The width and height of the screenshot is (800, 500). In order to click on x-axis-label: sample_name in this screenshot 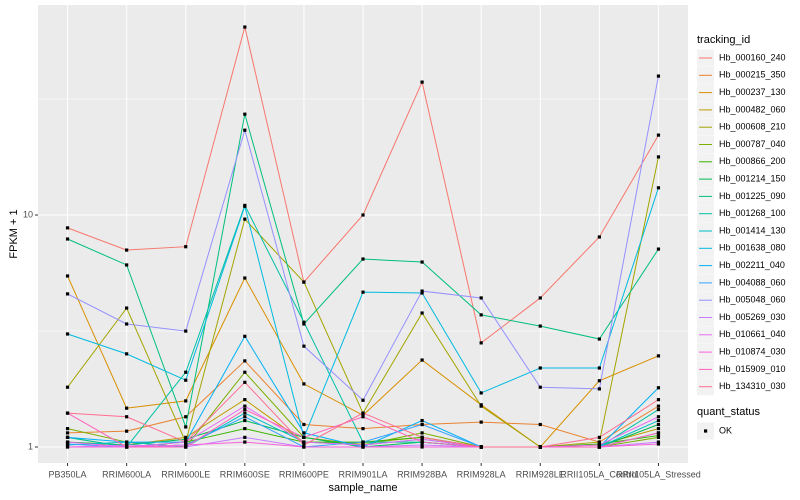, I will do `click(362, 488)`.